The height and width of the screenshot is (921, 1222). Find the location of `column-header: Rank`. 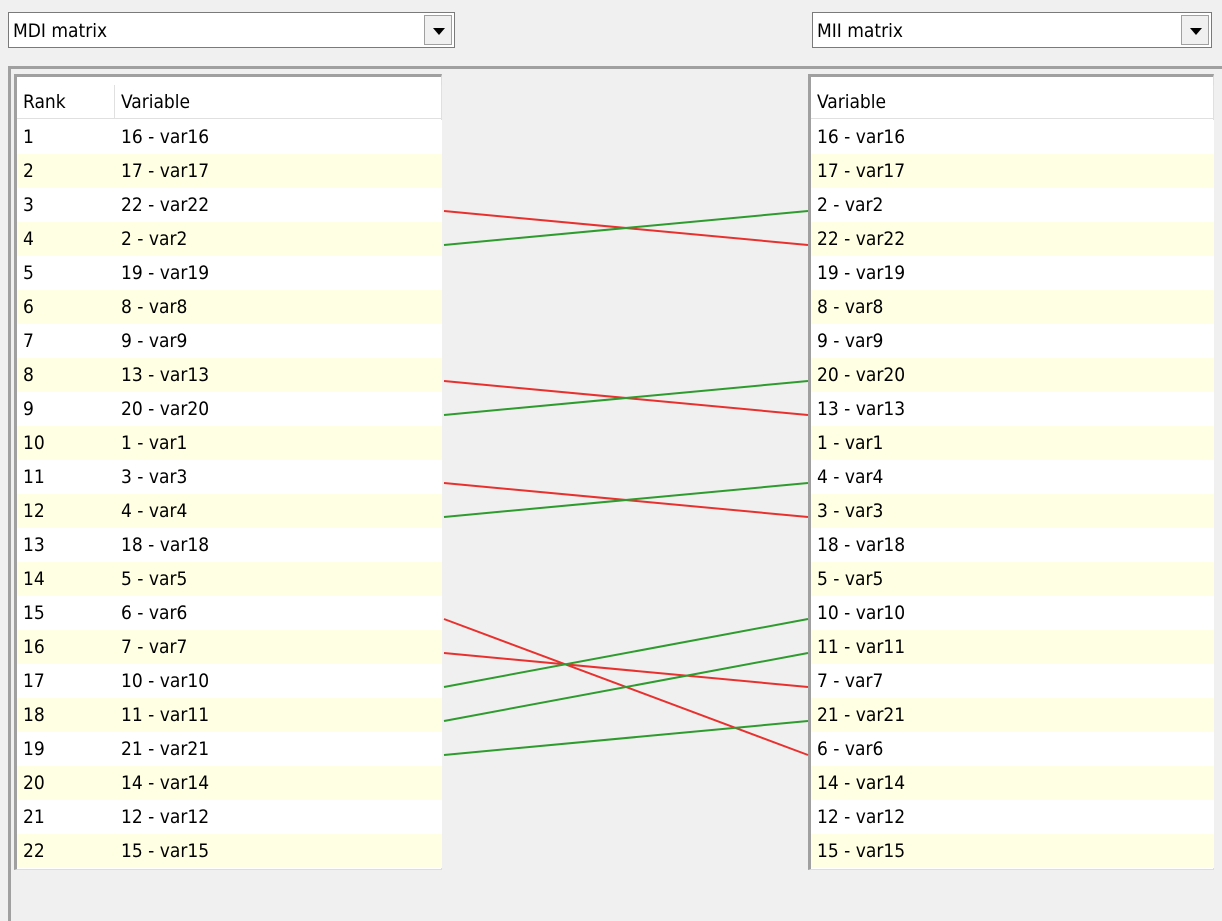

column-header: Rank is located at coordinates (66, 102).